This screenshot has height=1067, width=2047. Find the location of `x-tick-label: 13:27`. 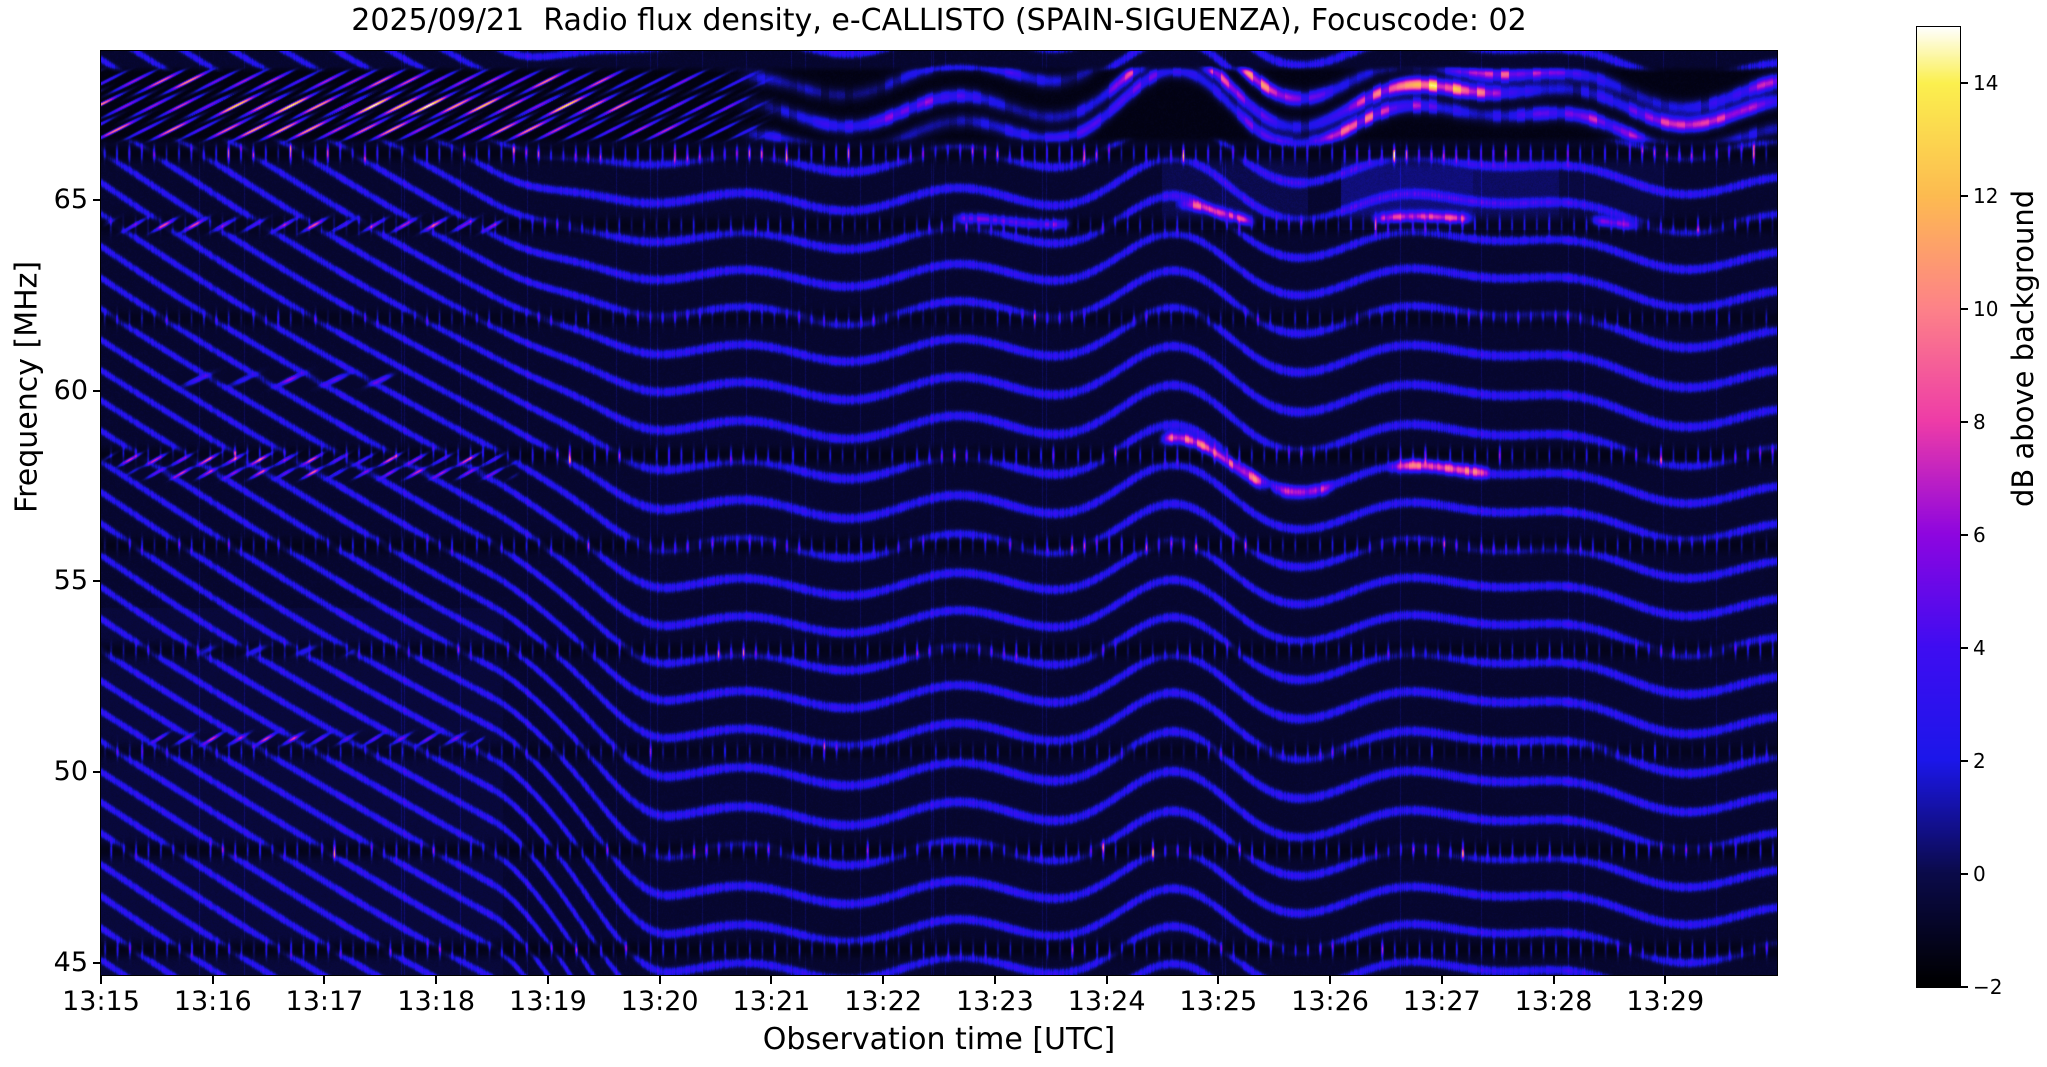

x-tick-label: 13:27 is located at coordinates (1441, 1001).